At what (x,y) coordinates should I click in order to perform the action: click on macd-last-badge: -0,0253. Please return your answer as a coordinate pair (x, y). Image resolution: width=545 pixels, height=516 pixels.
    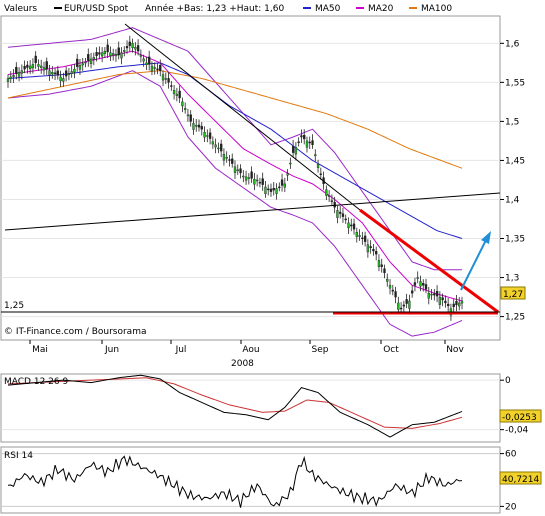
    Looking at the image, I should click on (520, 416).